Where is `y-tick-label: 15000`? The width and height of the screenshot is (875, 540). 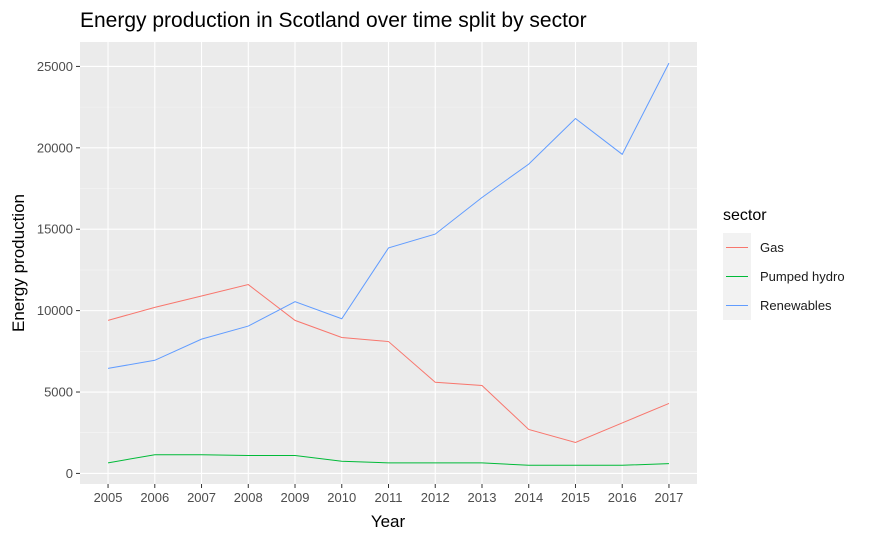 y-tick-label: 15000 is located at coordinates (55, 229).